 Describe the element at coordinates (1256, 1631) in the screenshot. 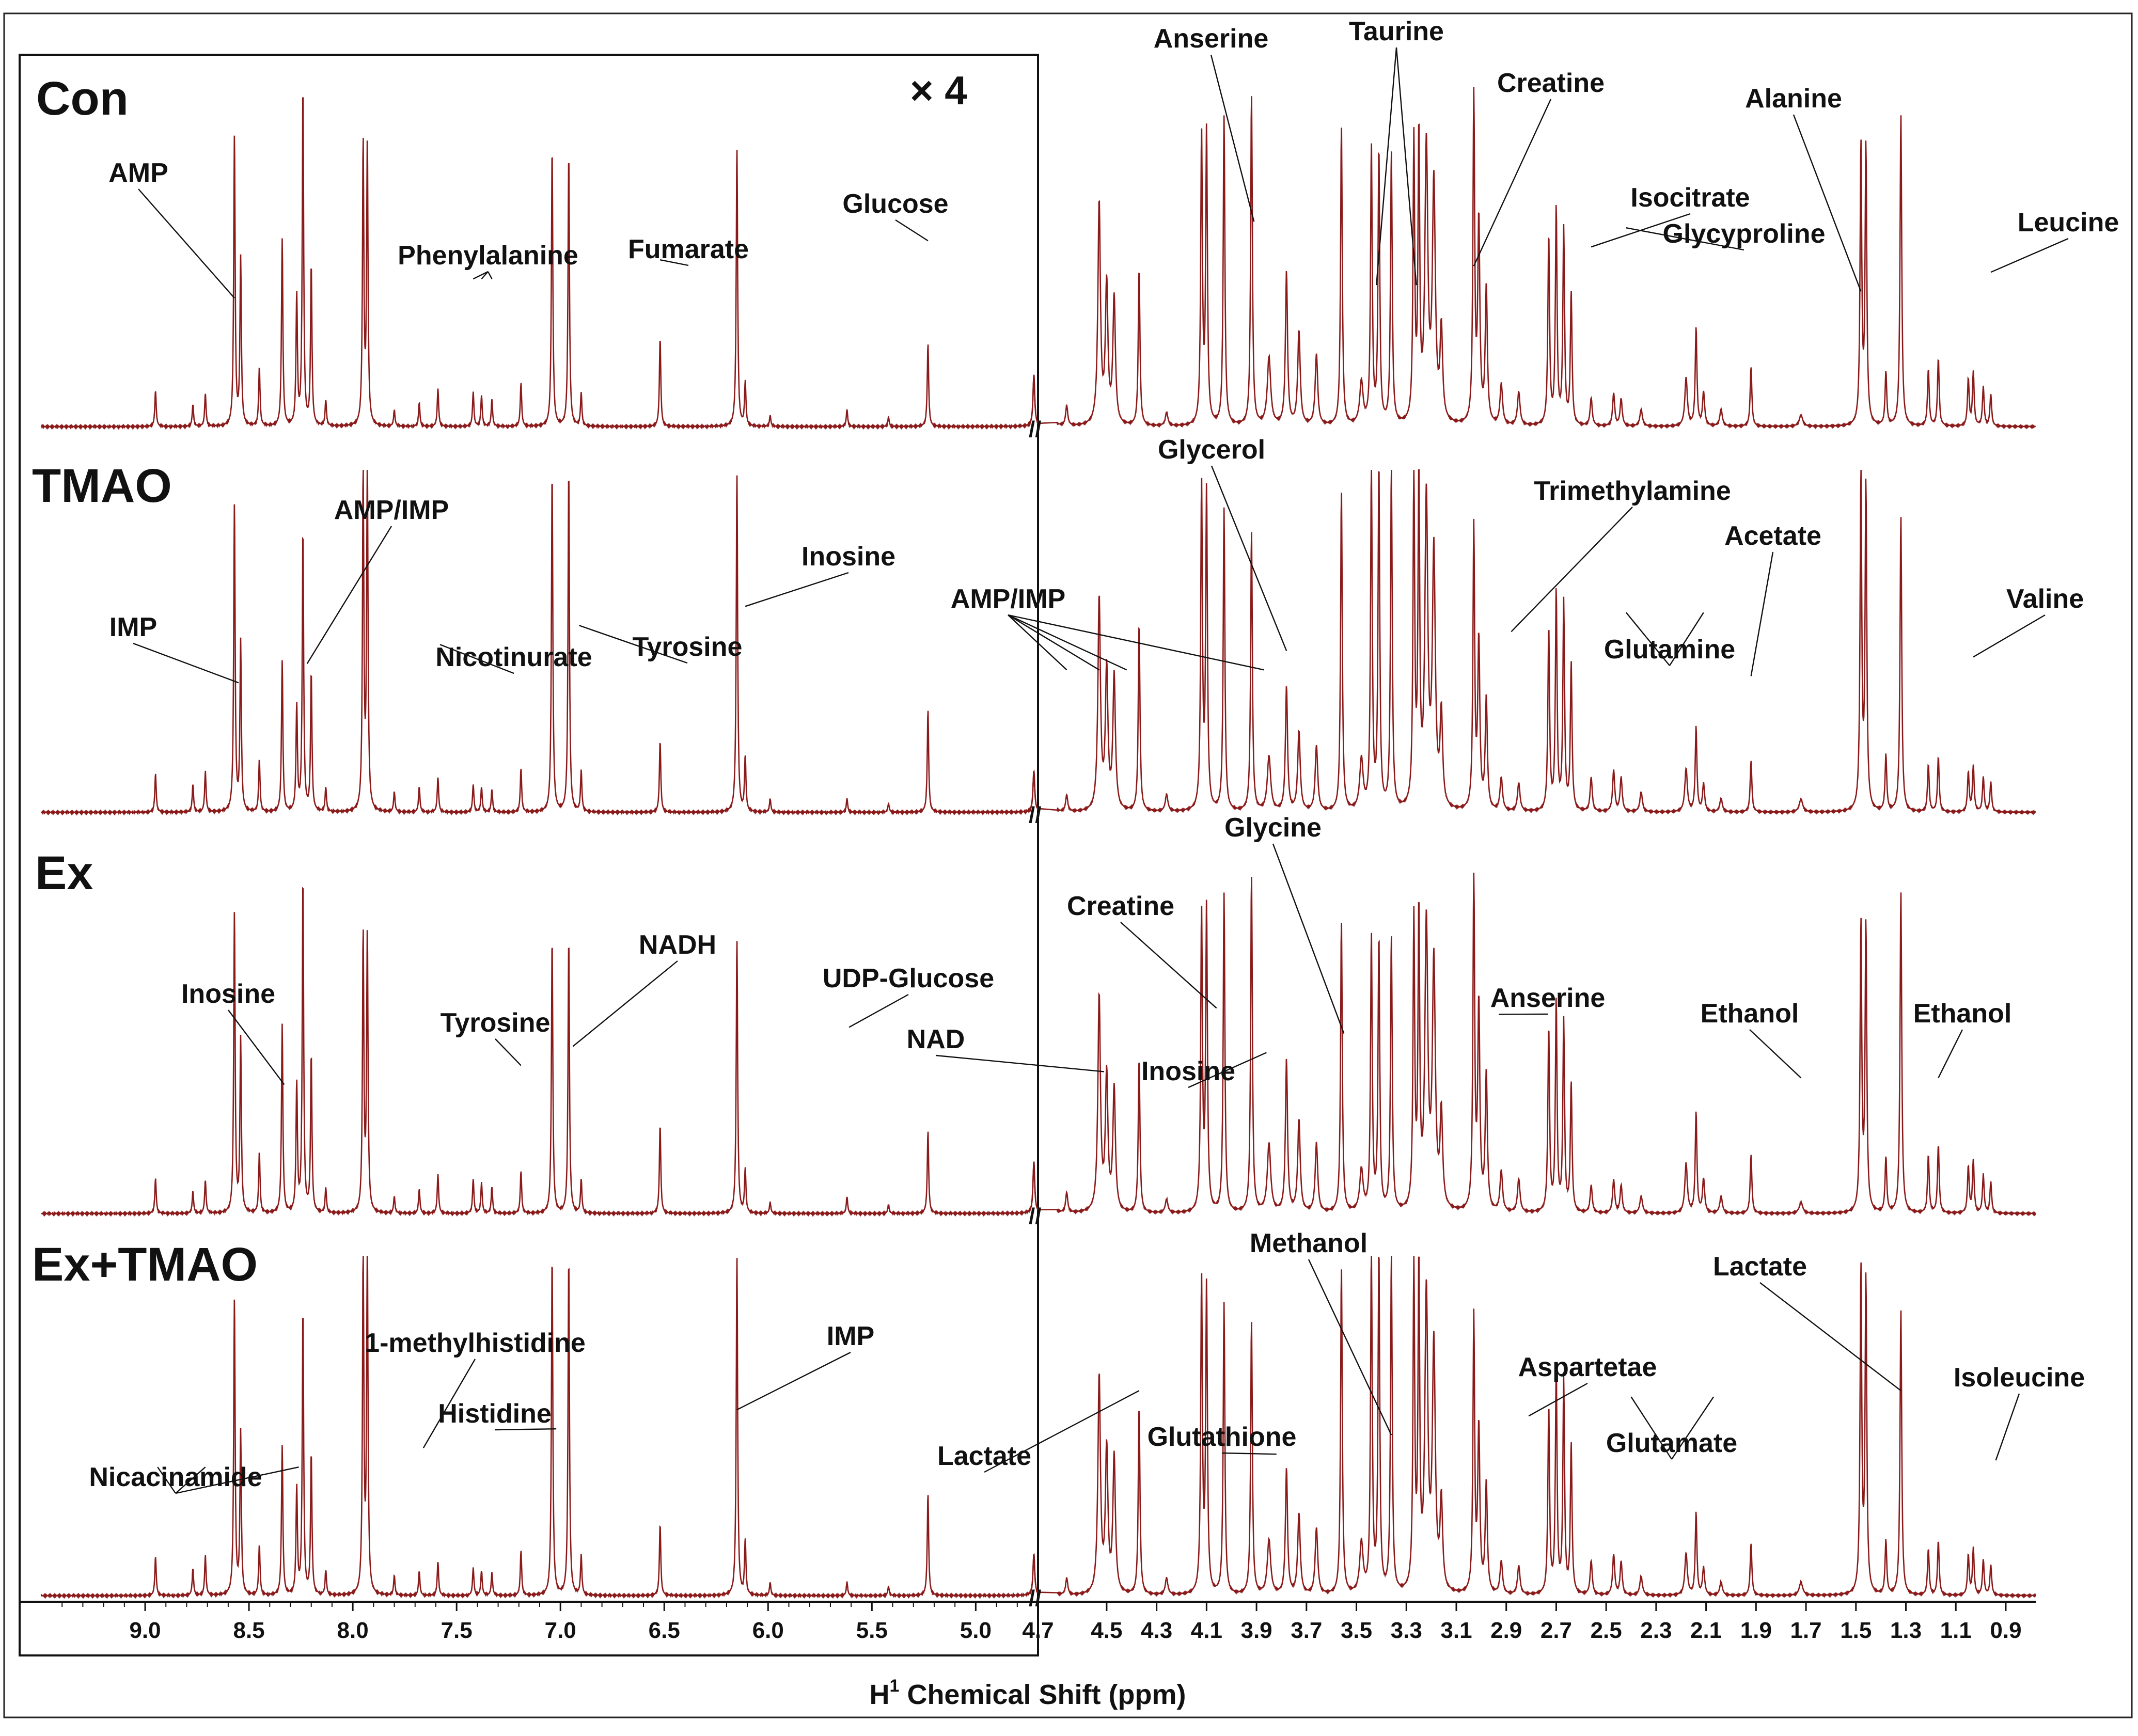

I see `x-tick-right-label: 3.9` at that location.